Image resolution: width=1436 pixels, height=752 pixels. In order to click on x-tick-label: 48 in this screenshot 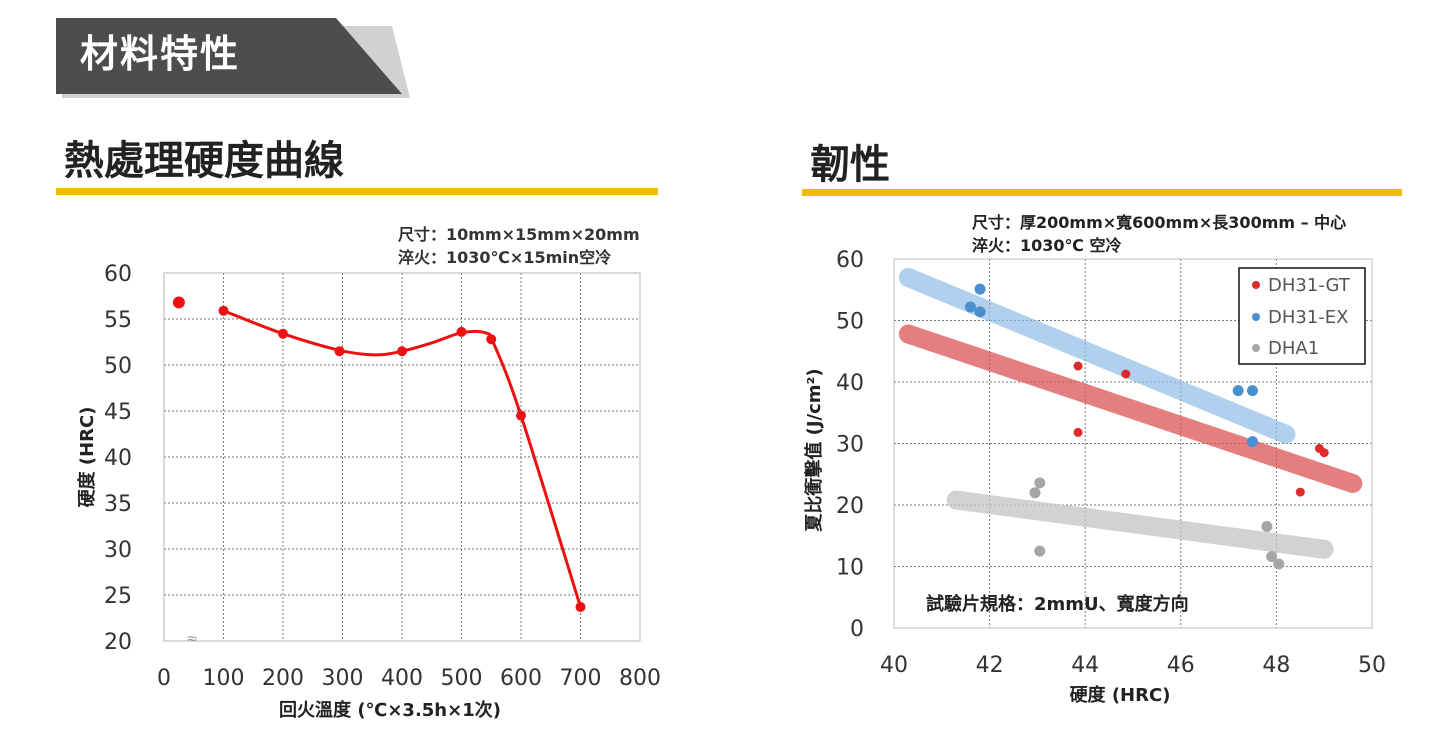, I will do `click(1276, 665)`.